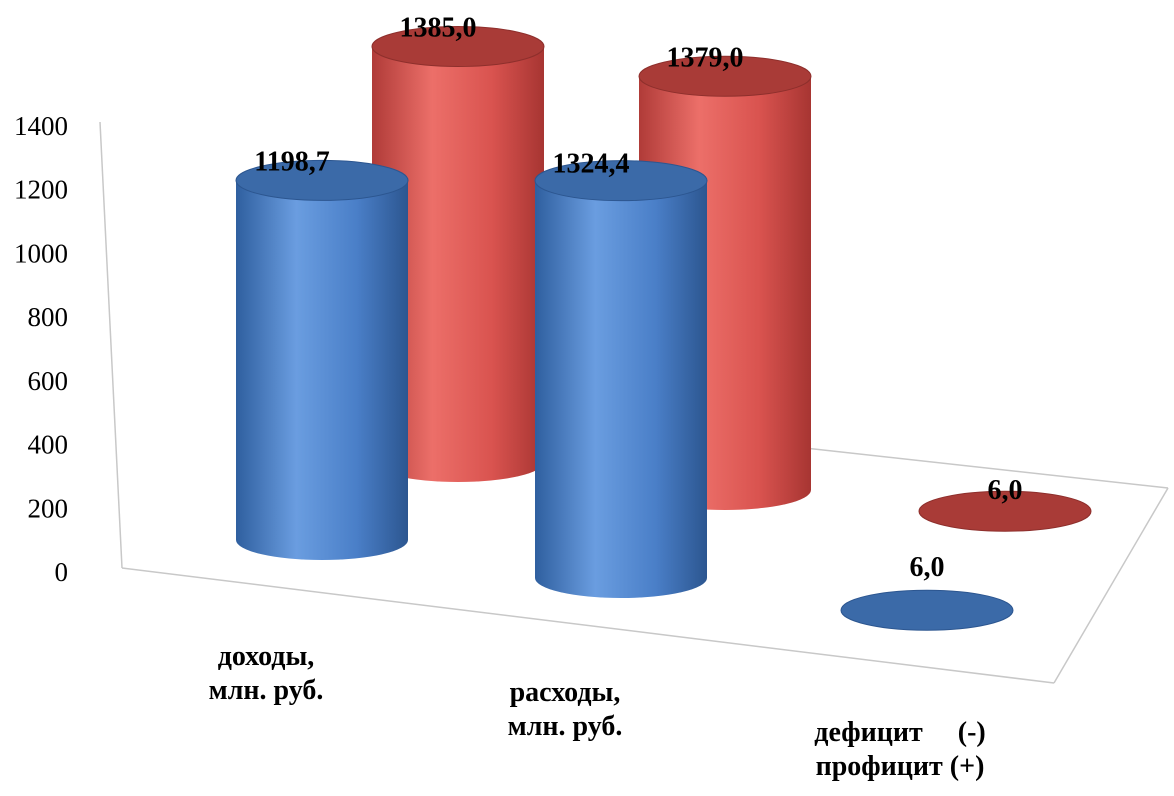  Describe the element at coordinates (48, 317) in the screenshot. I see `y-tick-label: 800` at that location.